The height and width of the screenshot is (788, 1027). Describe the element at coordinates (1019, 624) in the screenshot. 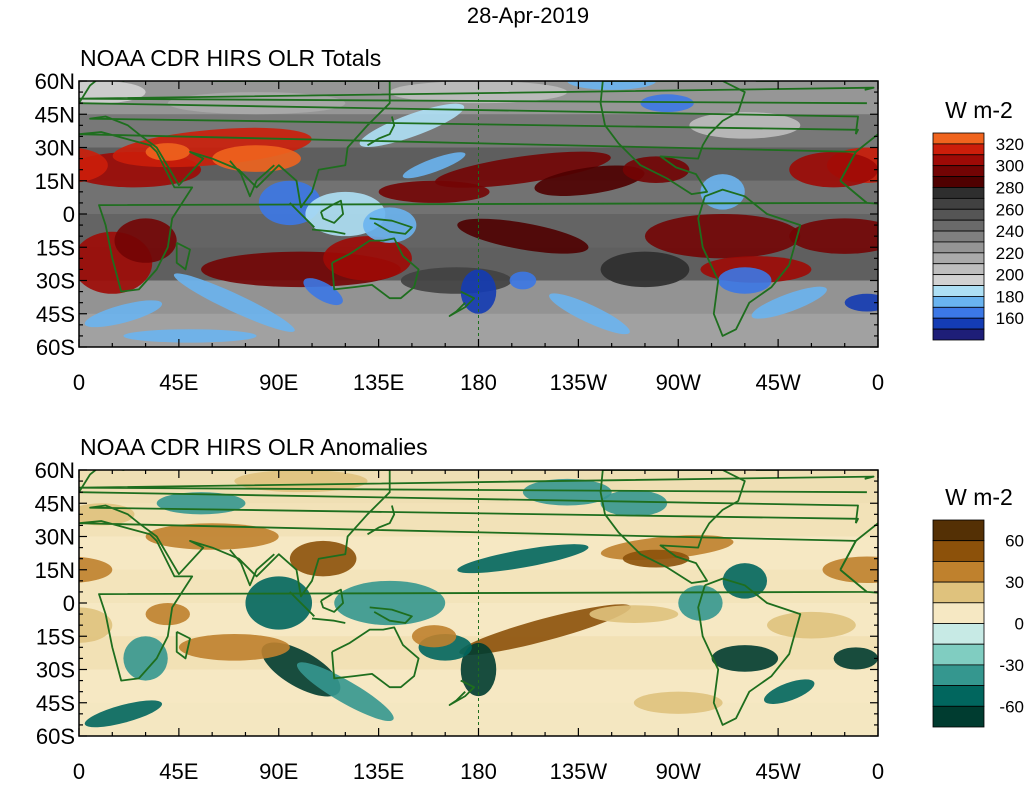

I see `colorbar-label: 0` at that location.